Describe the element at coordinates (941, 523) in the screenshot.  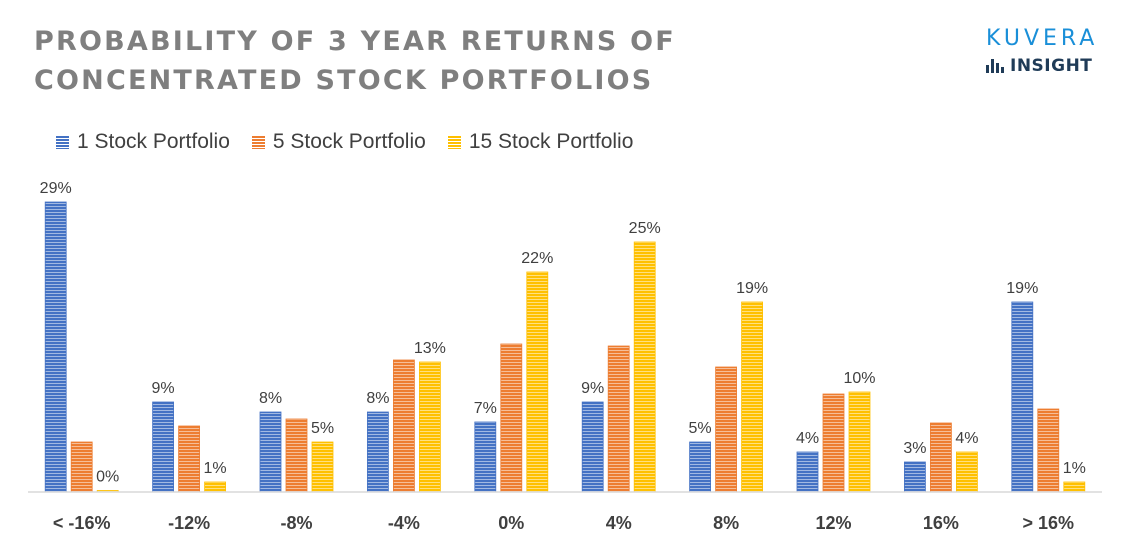
I see `x-tick-label-8: 16%` at that location.